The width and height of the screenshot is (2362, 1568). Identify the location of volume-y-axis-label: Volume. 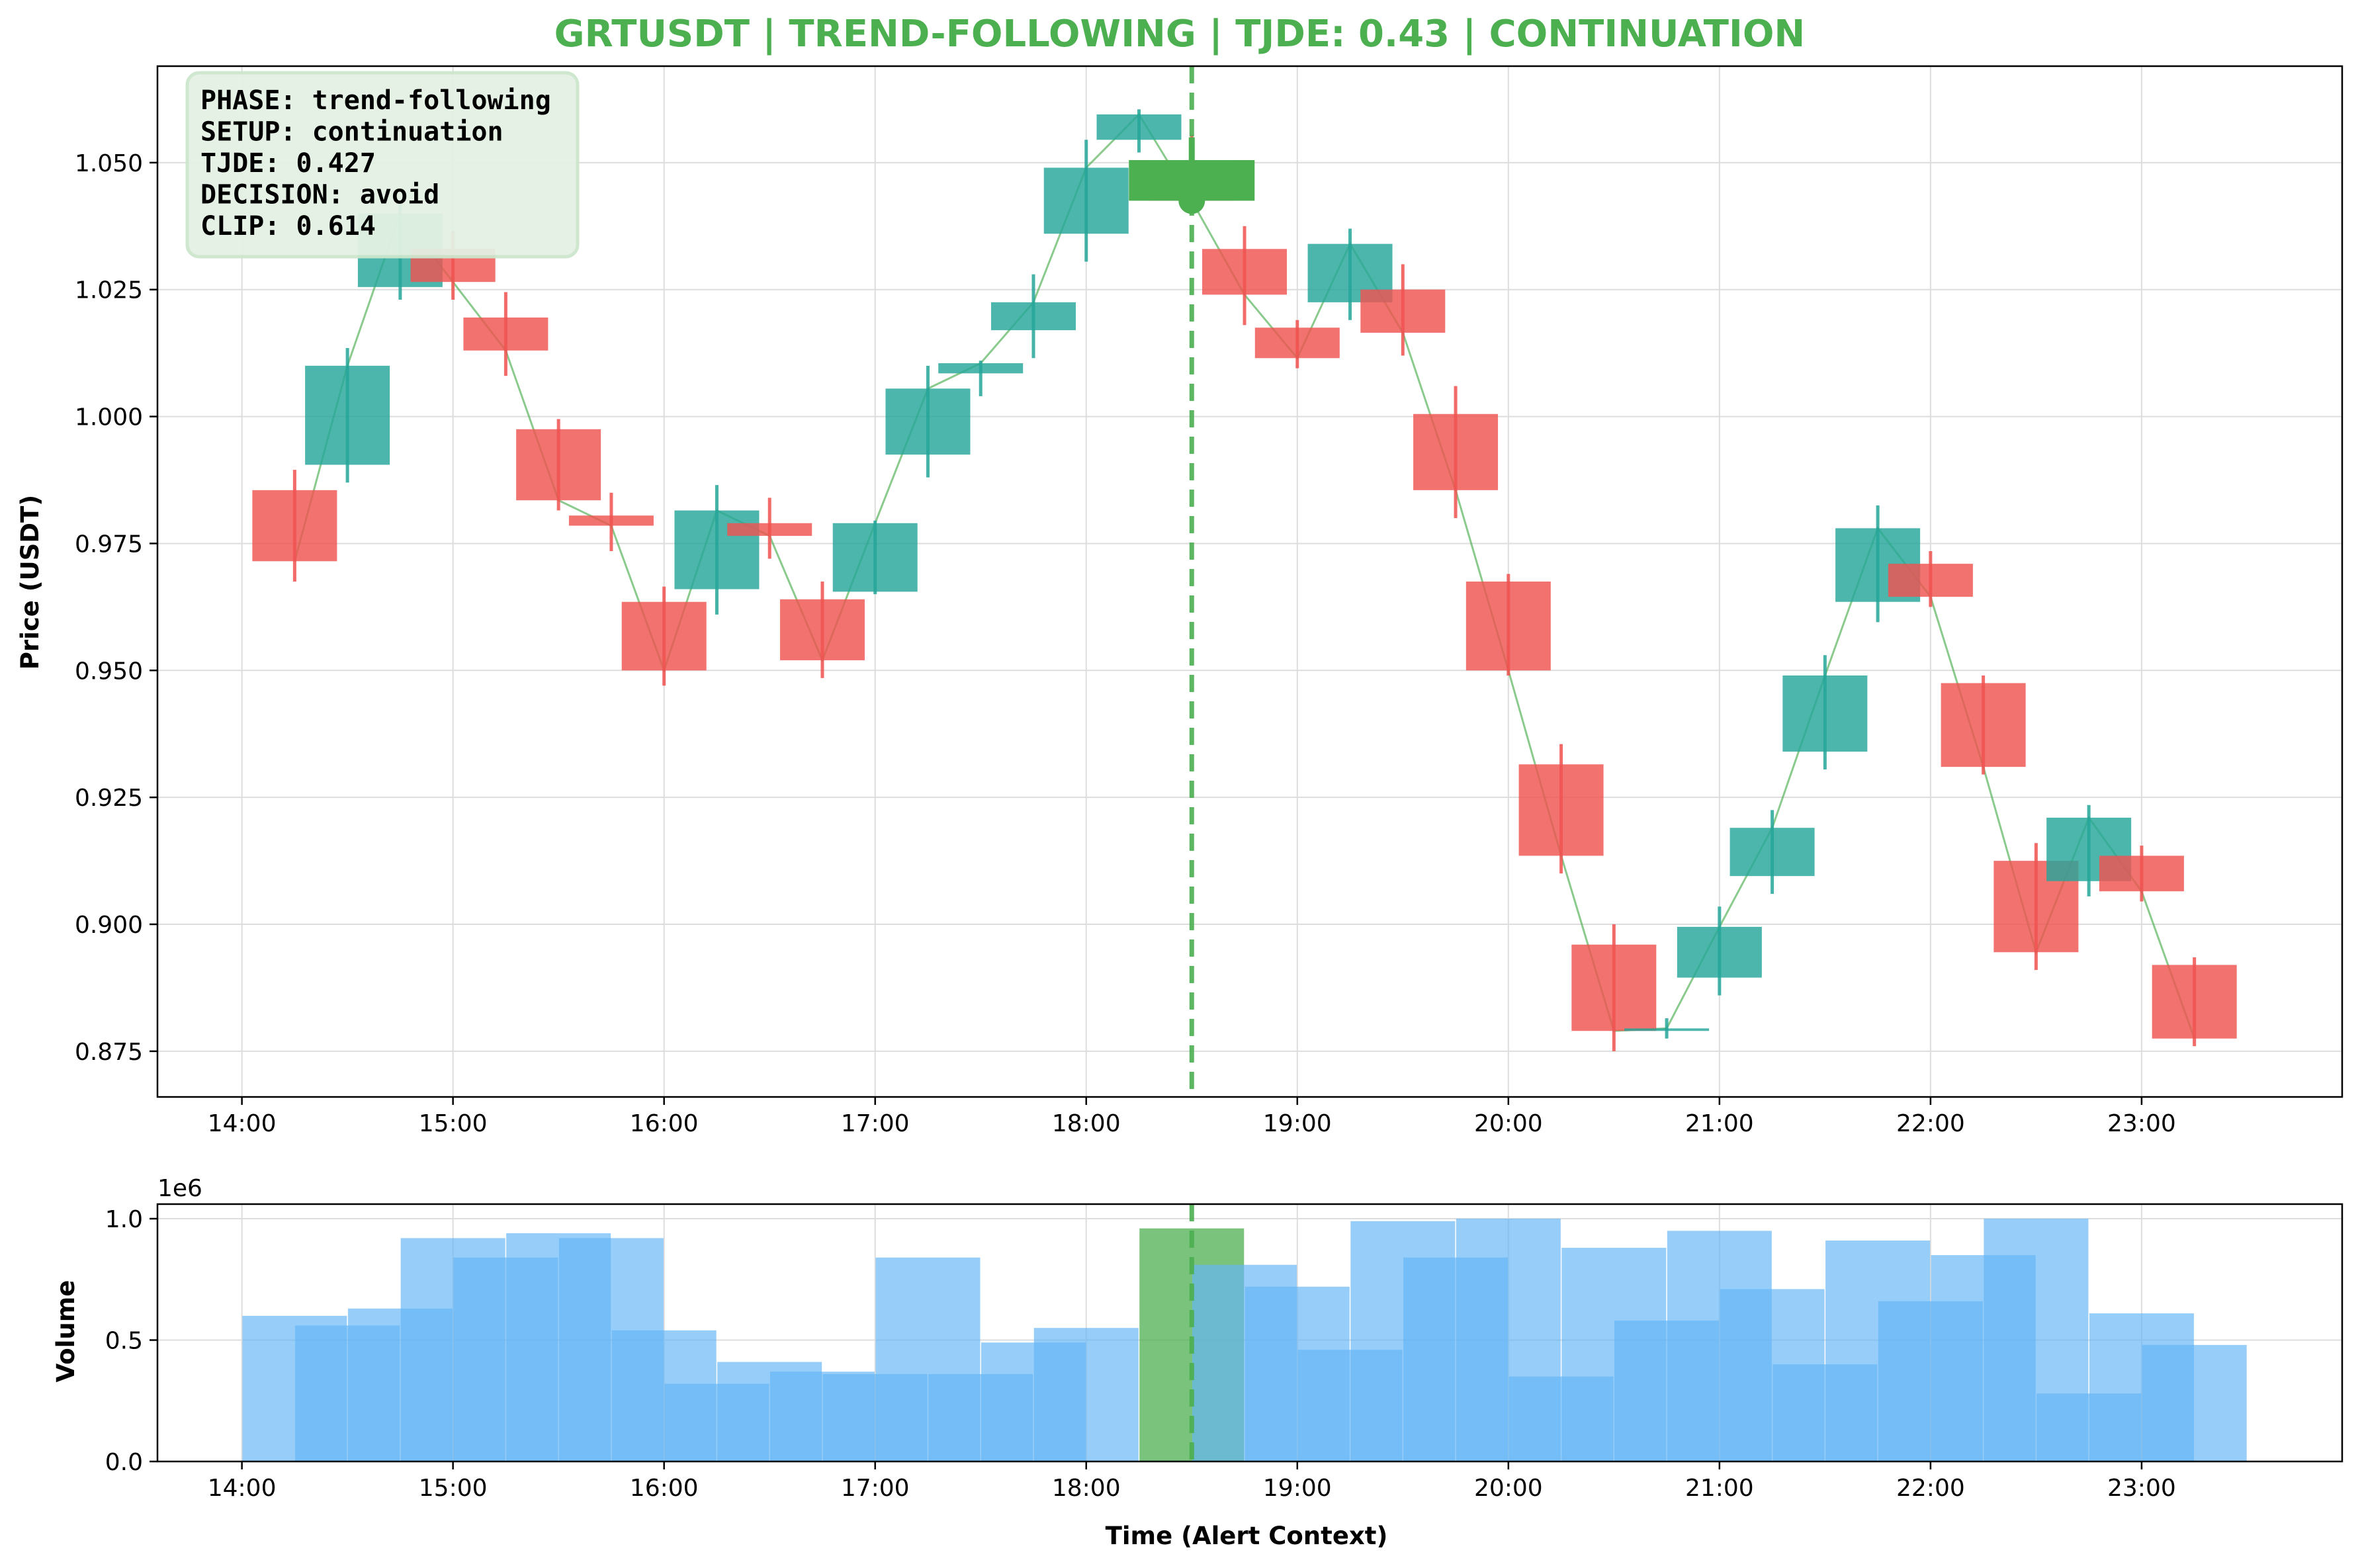
(66, 1332).